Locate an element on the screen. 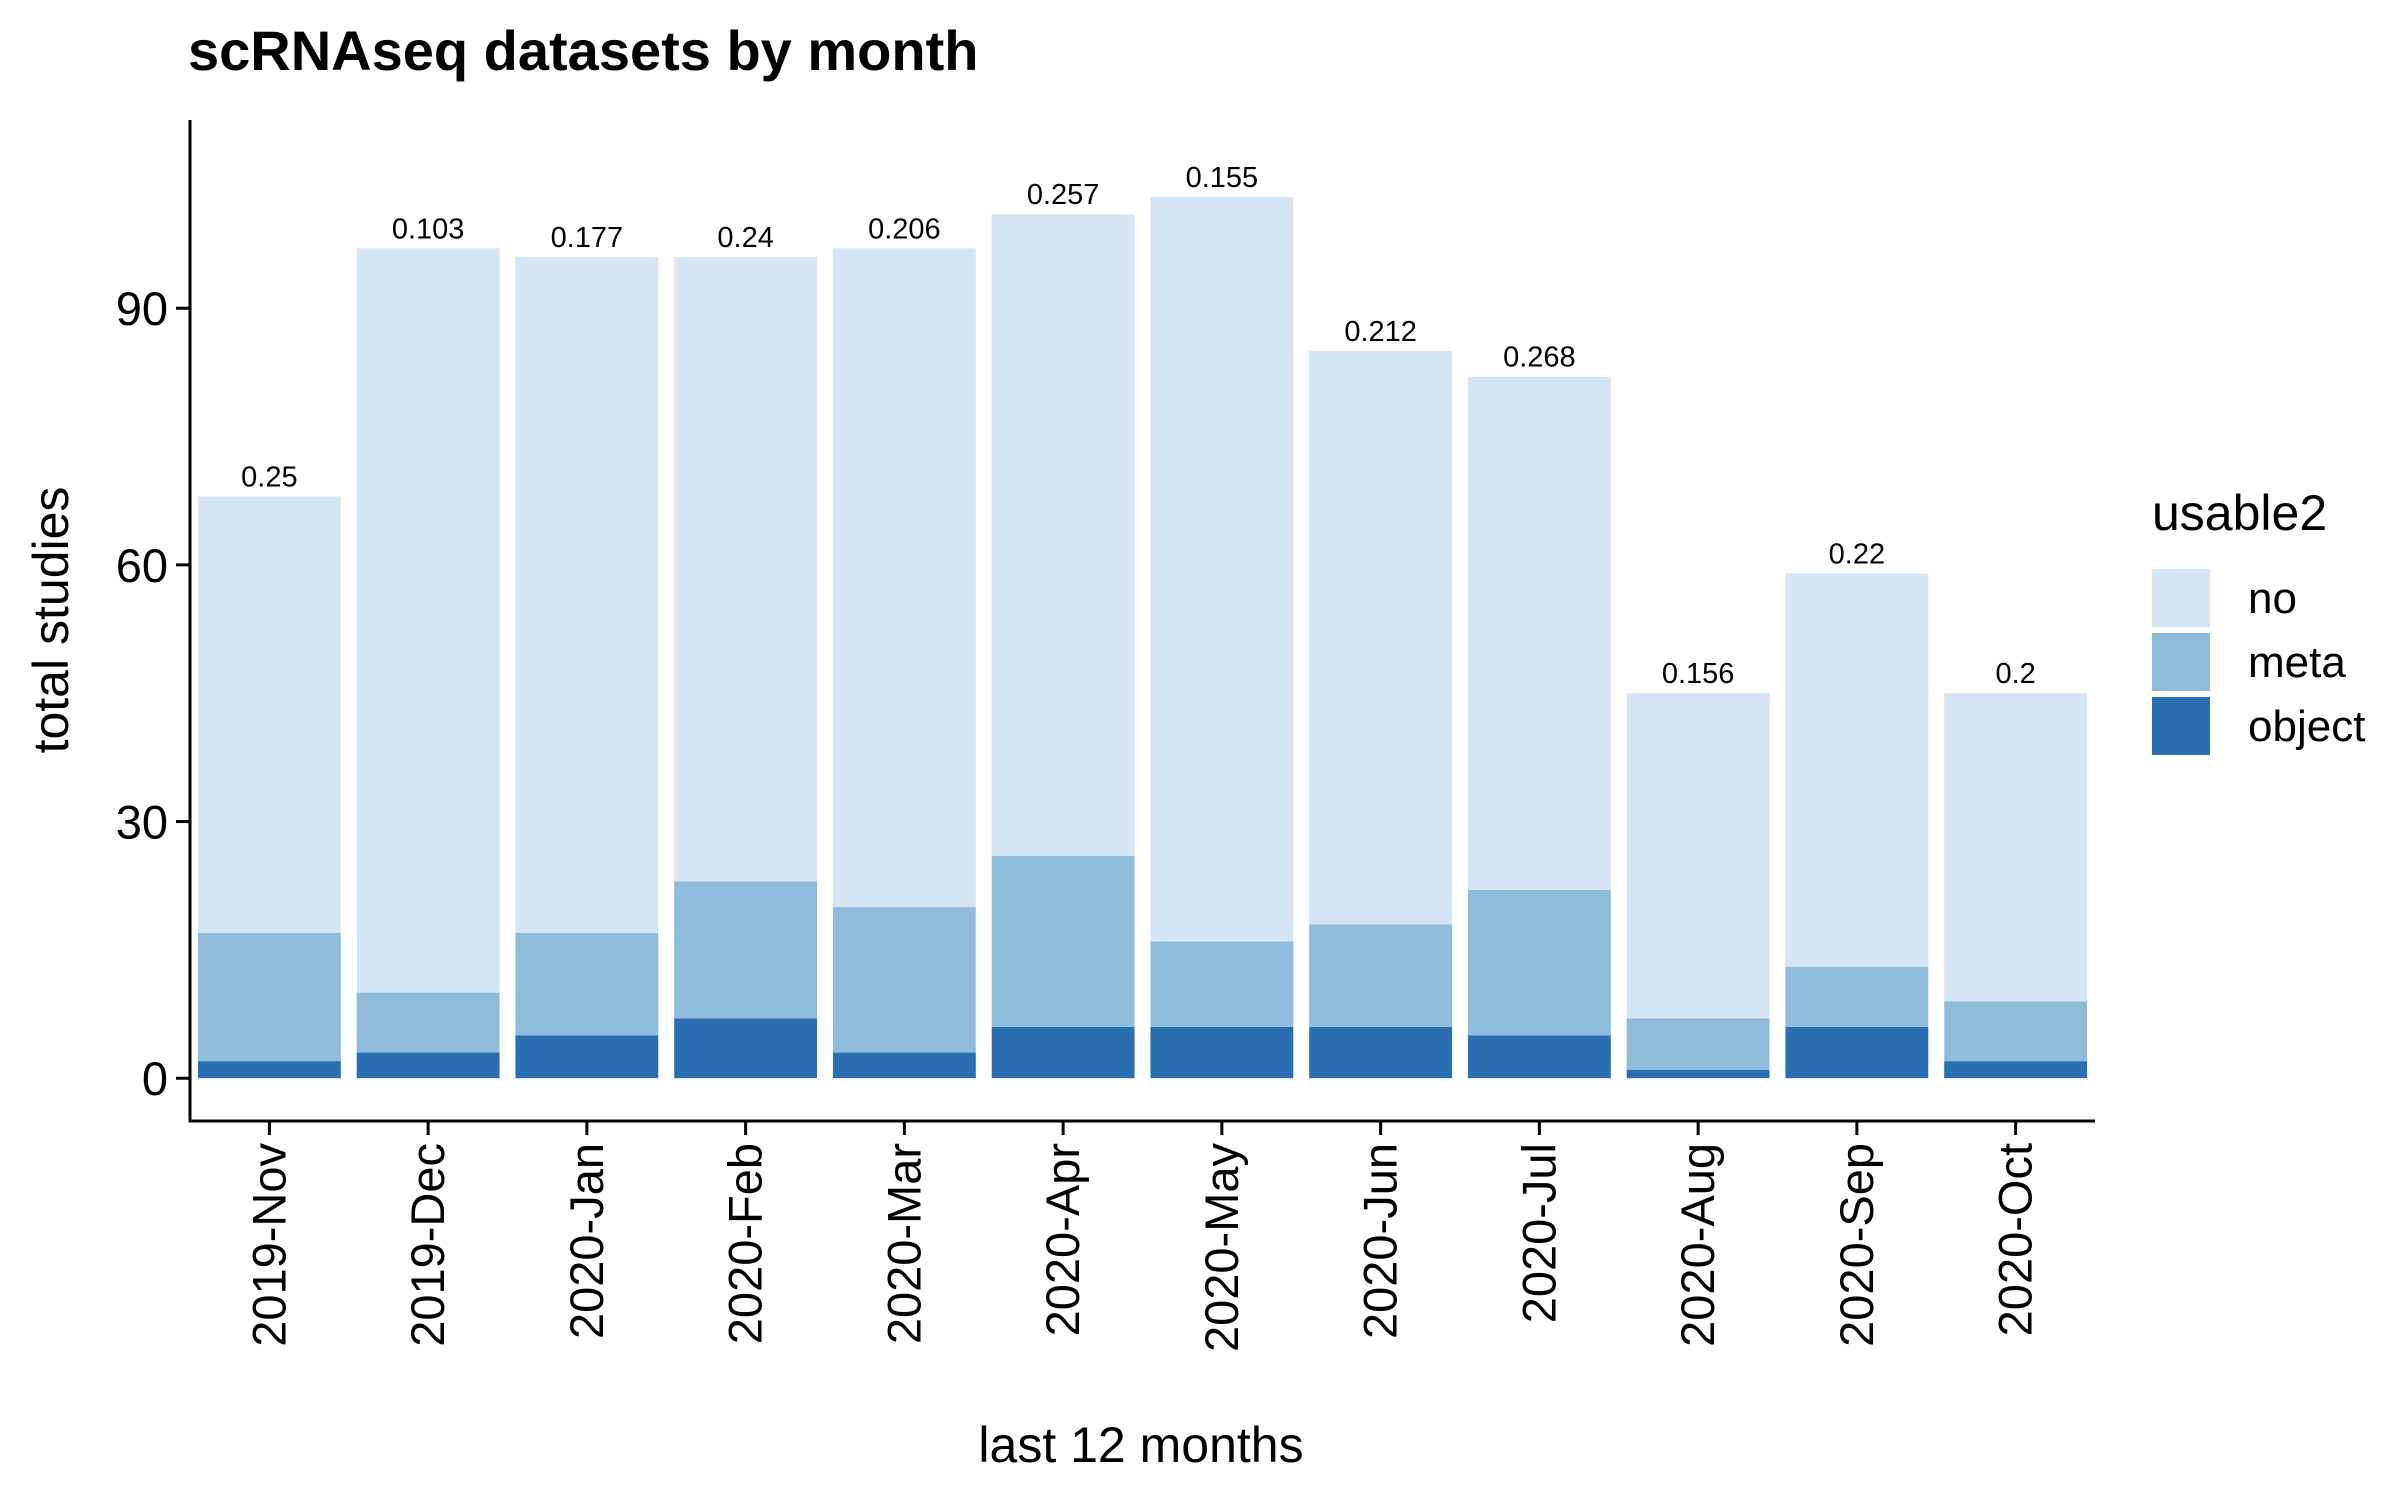 Image resolution: width=2400 pixels, height=1500 pixels. y-axis-title: total studies is located at coordinates (51, 620).